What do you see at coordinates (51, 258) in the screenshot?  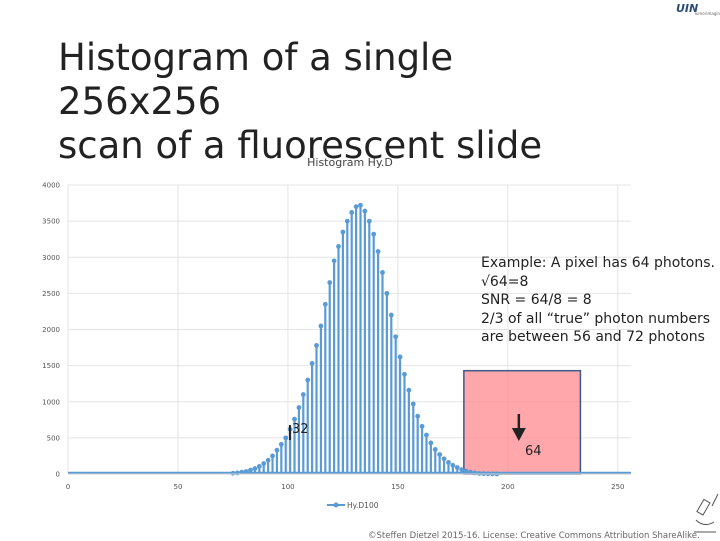 I see `y-tick-label: 3000` at bounding box center [51, 258].